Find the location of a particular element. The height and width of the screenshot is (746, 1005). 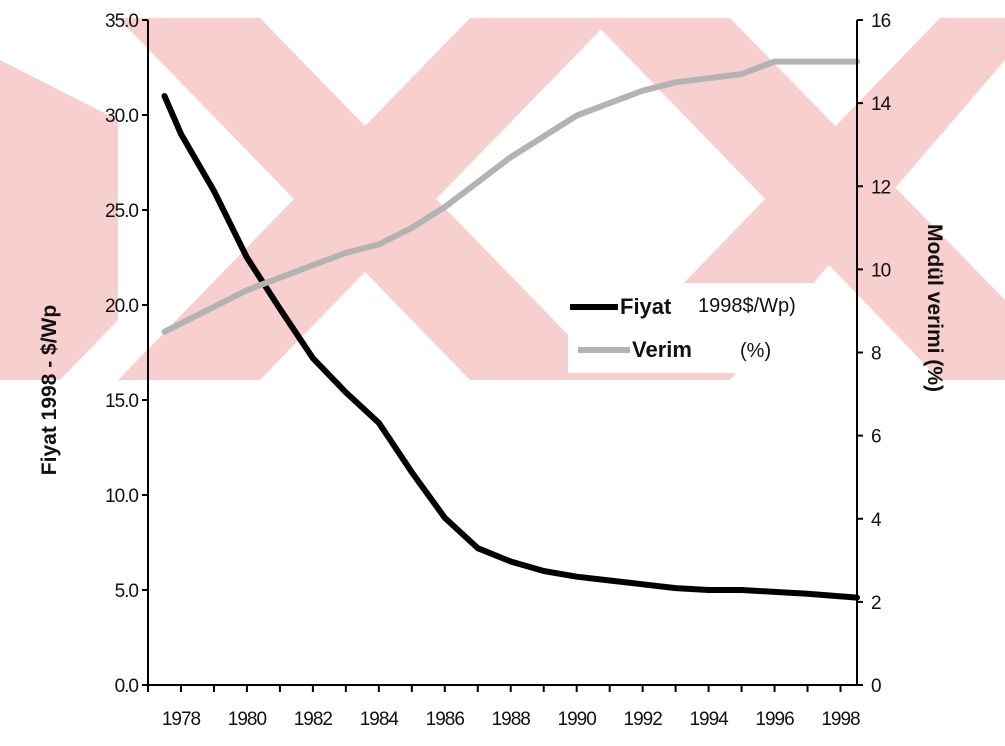

x-tick-label: 1992 is located at coordinates (643, 719).